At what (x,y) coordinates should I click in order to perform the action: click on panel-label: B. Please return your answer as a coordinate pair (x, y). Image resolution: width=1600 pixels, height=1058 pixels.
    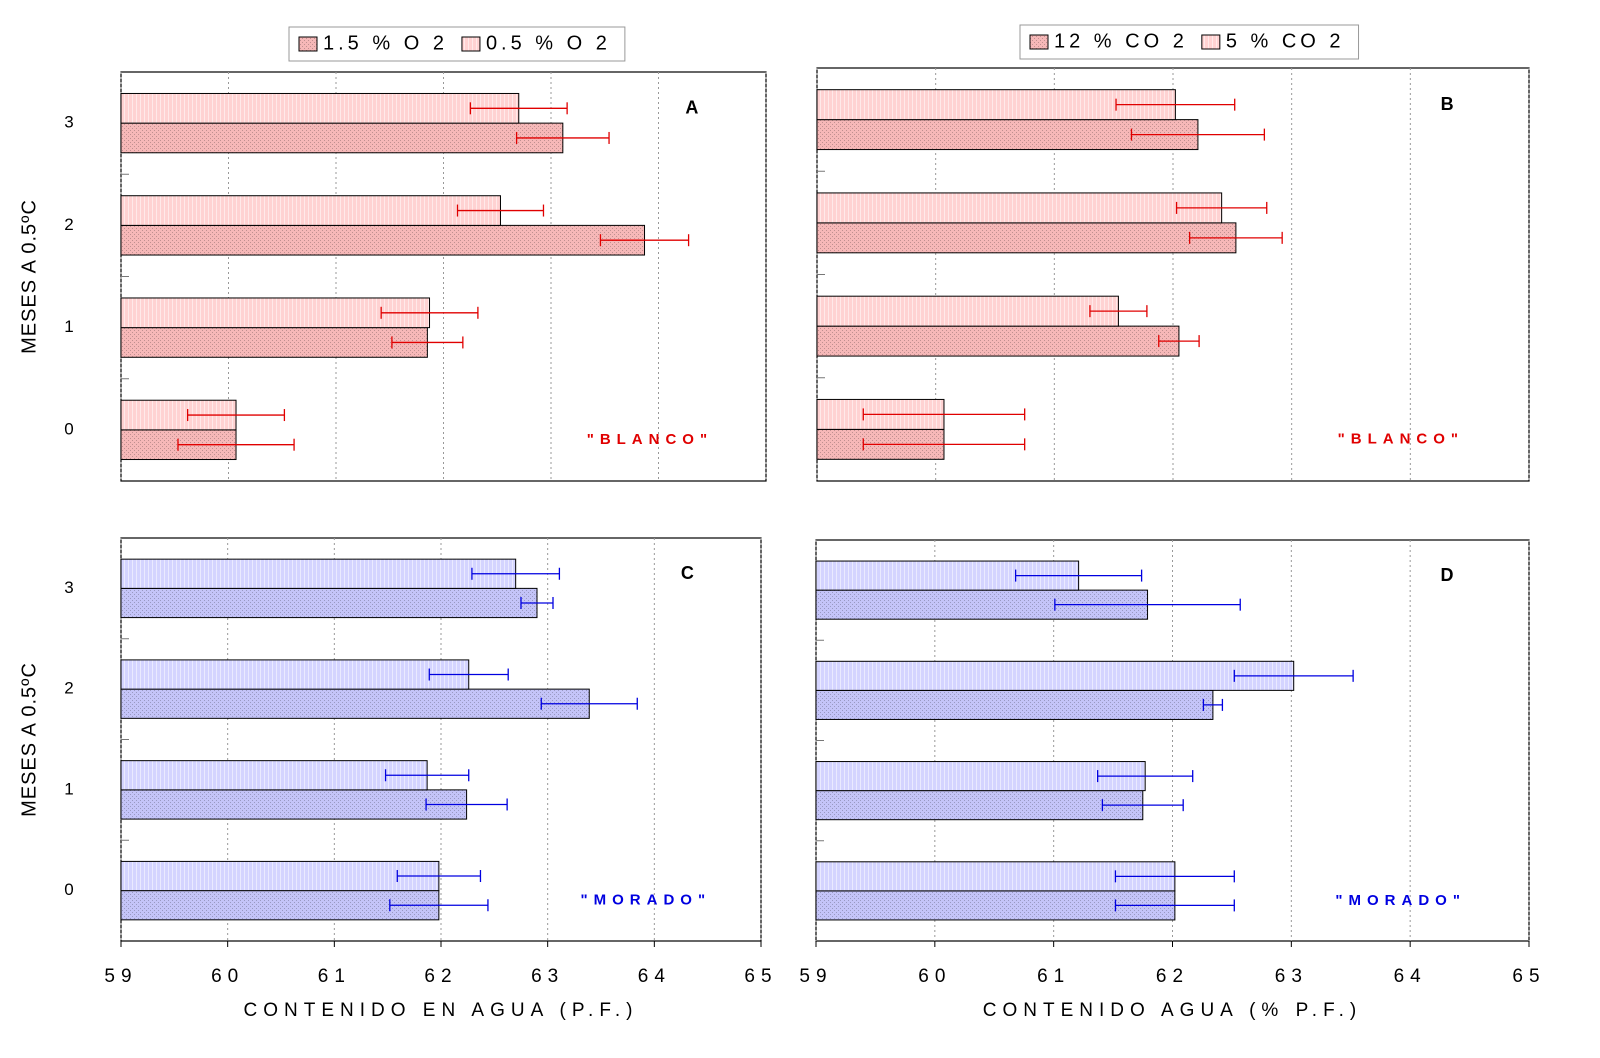
    Looking at the image, I should click on (1447, 104).